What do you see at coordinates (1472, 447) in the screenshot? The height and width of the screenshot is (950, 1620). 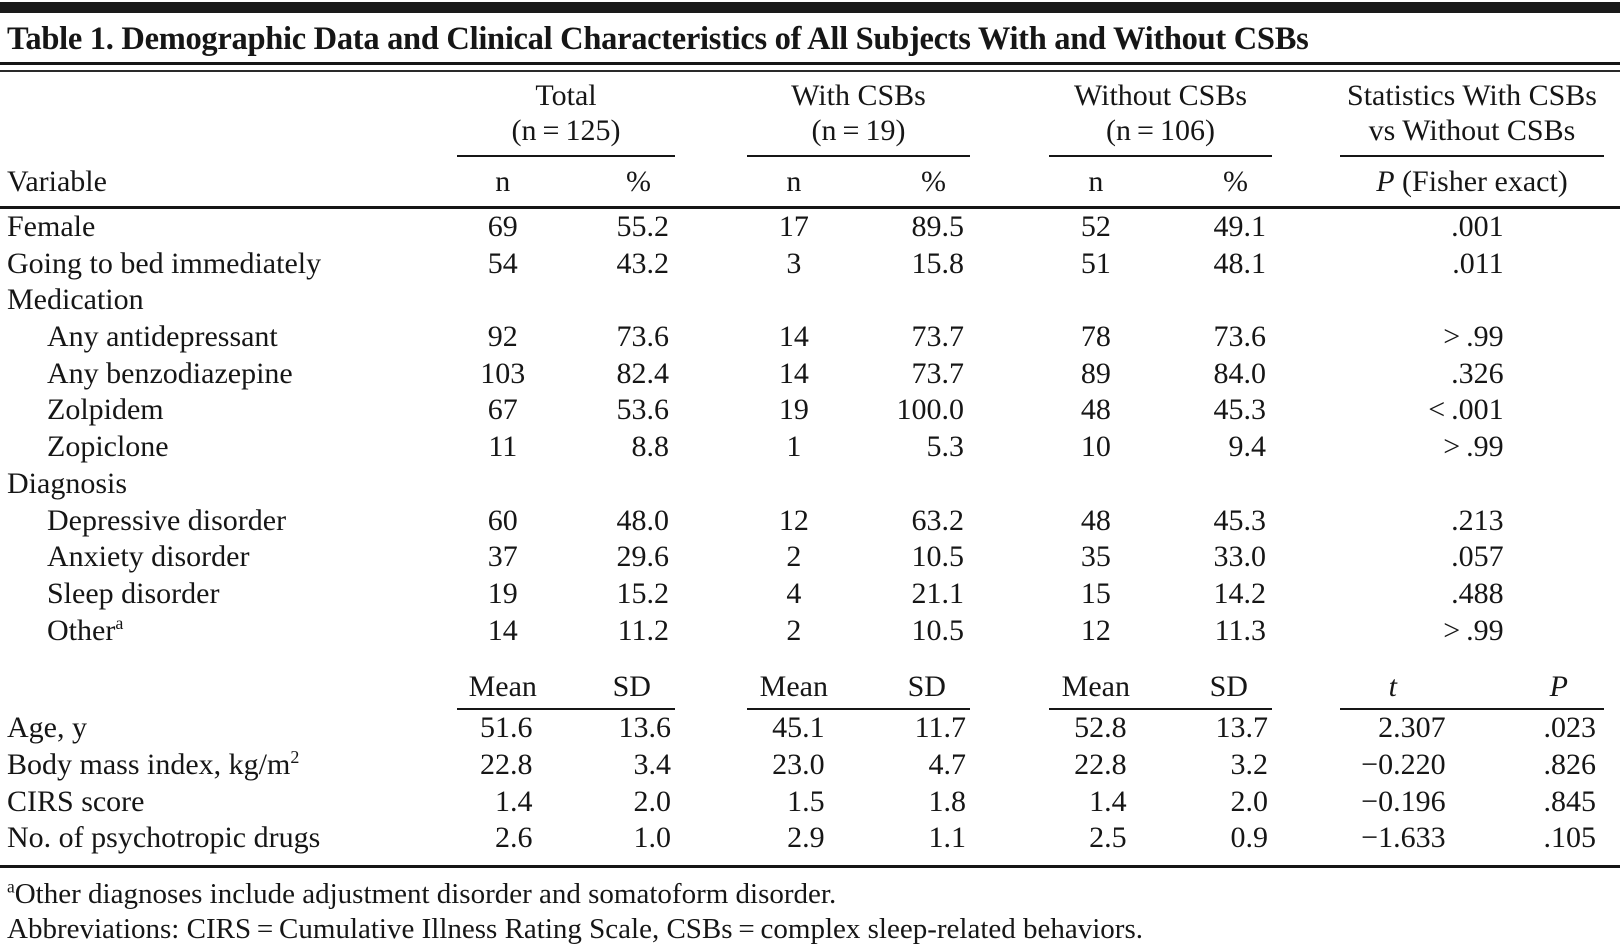 I see `group-cells: > .99` at bounding box center [1472, 447].